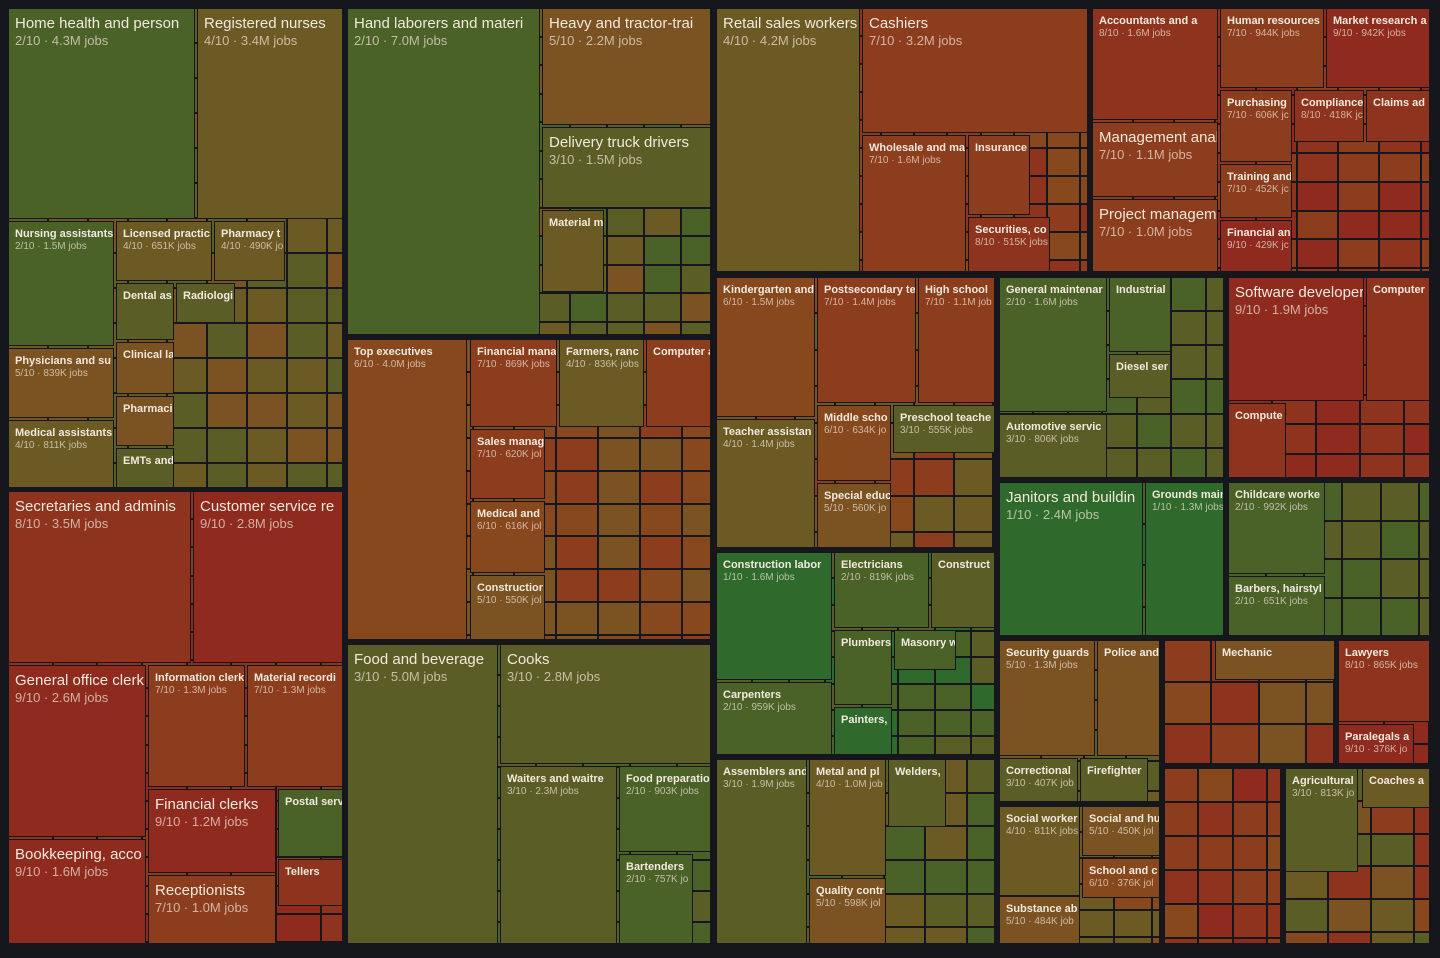  I want to click on tile: Bartenders 2/10 · 757K jo, so click(656, 899).